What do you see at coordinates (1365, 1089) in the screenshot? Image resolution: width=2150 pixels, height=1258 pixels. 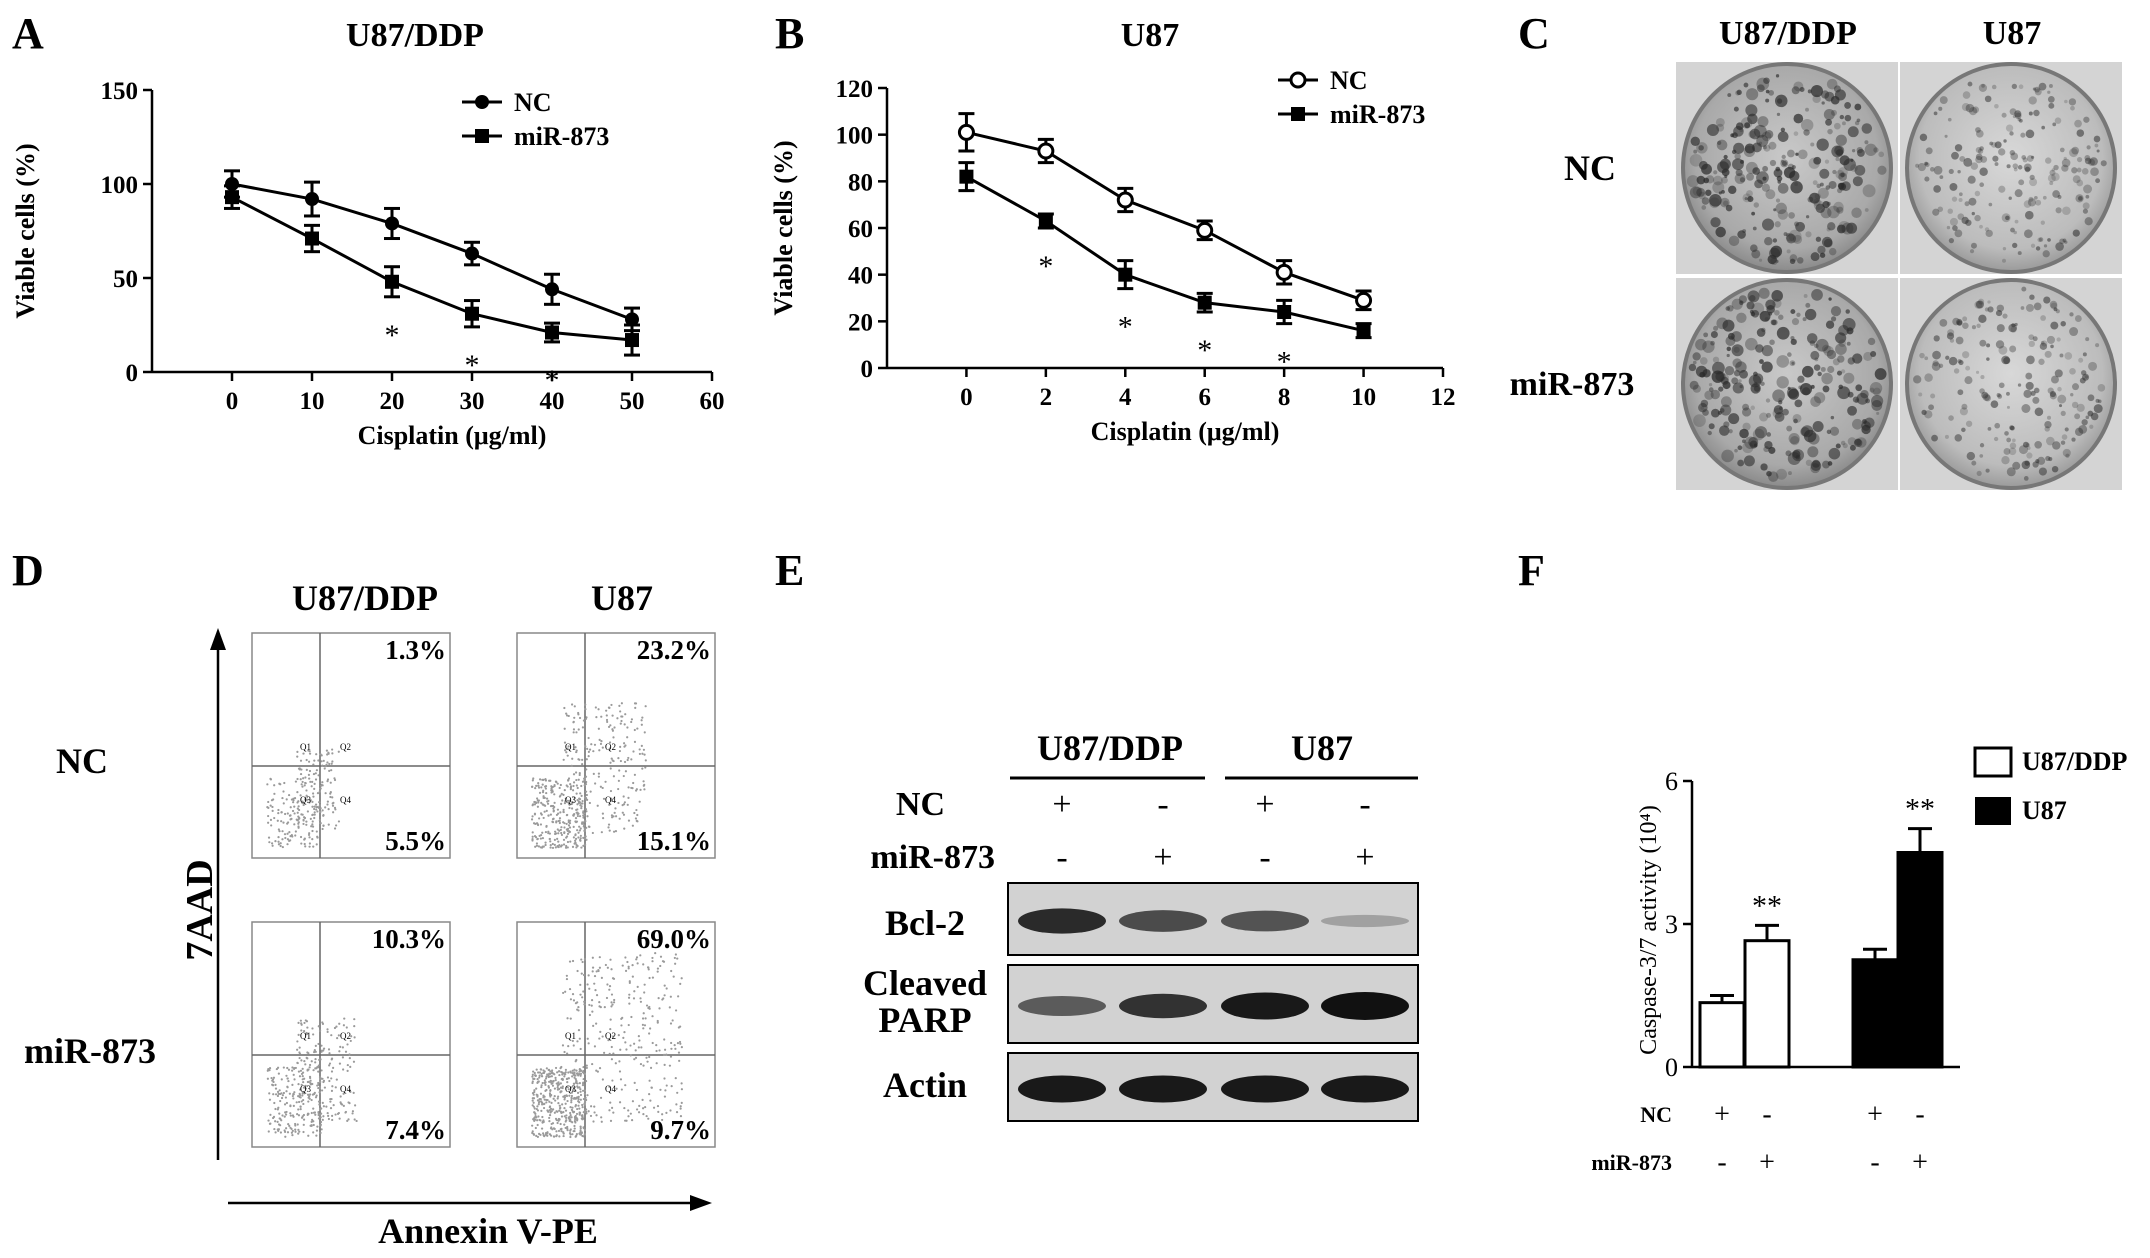 I see `protein-band` at bounding box center [1365, 1089].